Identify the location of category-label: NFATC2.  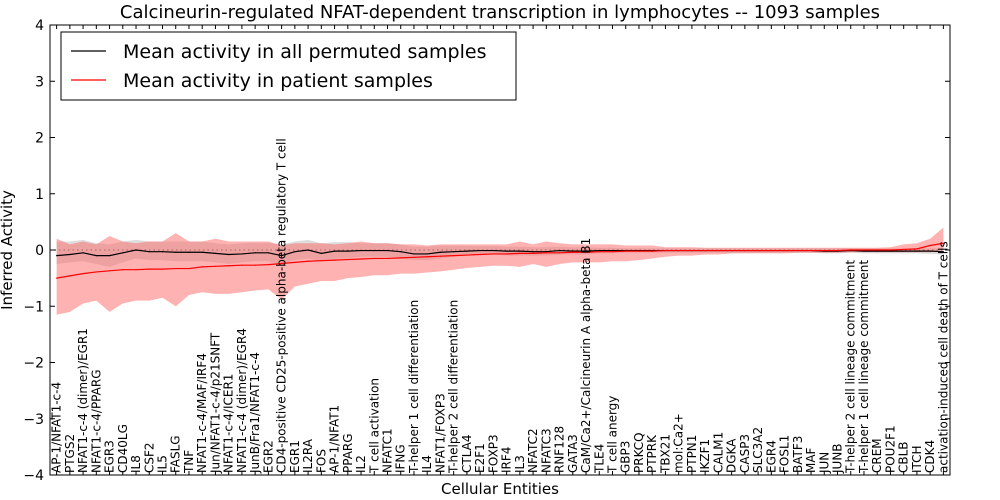
(533, 450).